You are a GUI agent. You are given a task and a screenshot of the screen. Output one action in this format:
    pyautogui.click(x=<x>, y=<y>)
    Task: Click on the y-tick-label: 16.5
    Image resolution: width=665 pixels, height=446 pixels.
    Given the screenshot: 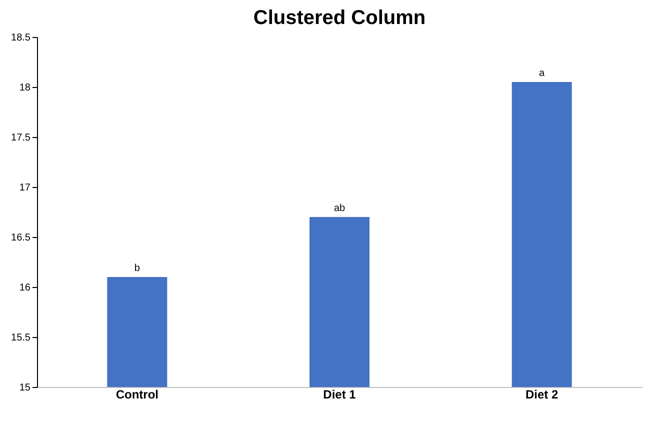 What is the action you would take?
    pyautogui.click(x=21, y=238)
    